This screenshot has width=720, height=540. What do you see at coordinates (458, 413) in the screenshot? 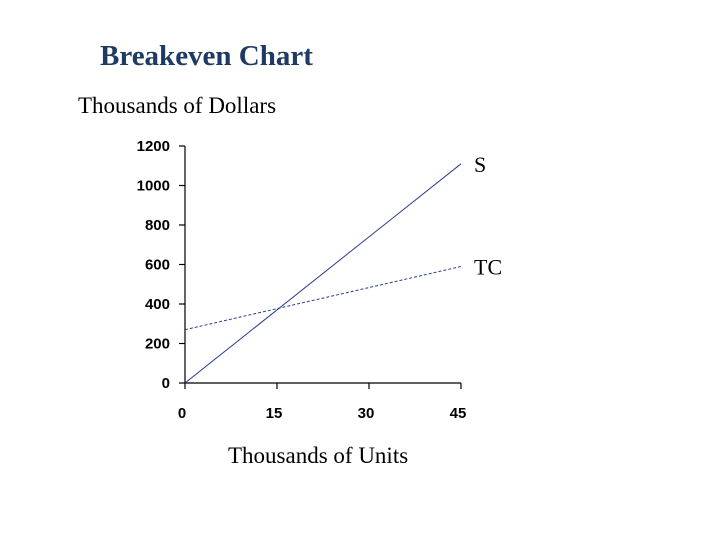
I see `x-tick-label: 45` at bounding box center [458, 413].